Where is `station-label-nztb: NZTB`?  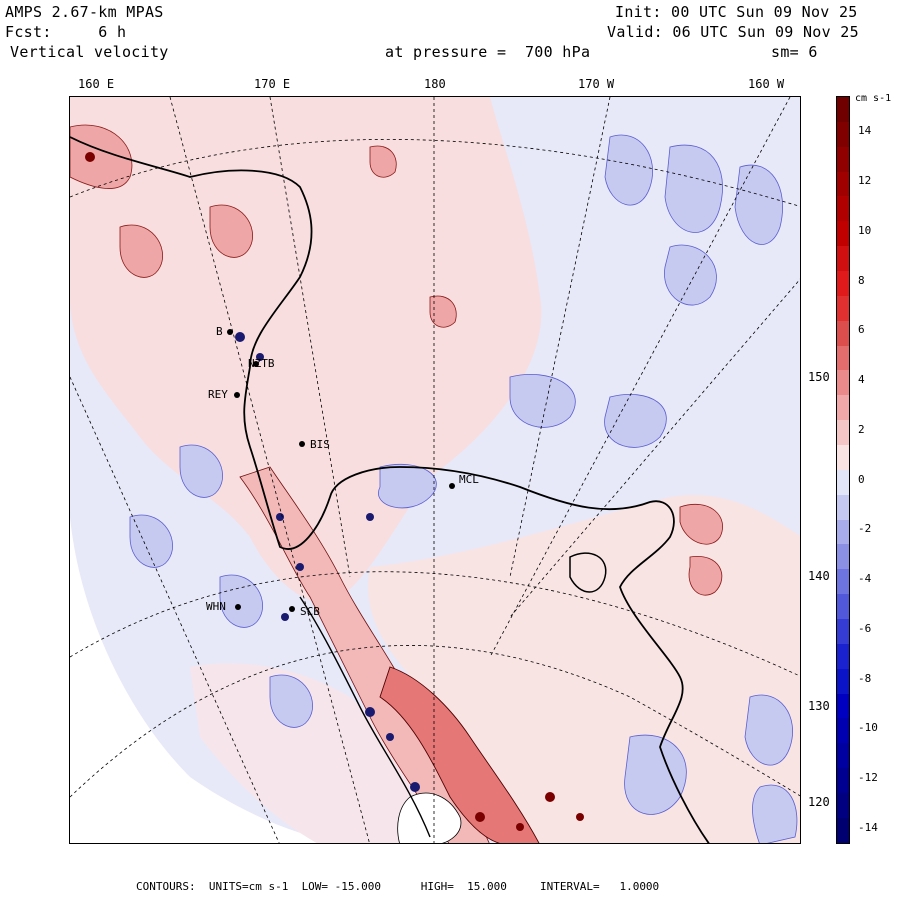 station-label-nztb: NZTB is located at coordinates (261, 363).